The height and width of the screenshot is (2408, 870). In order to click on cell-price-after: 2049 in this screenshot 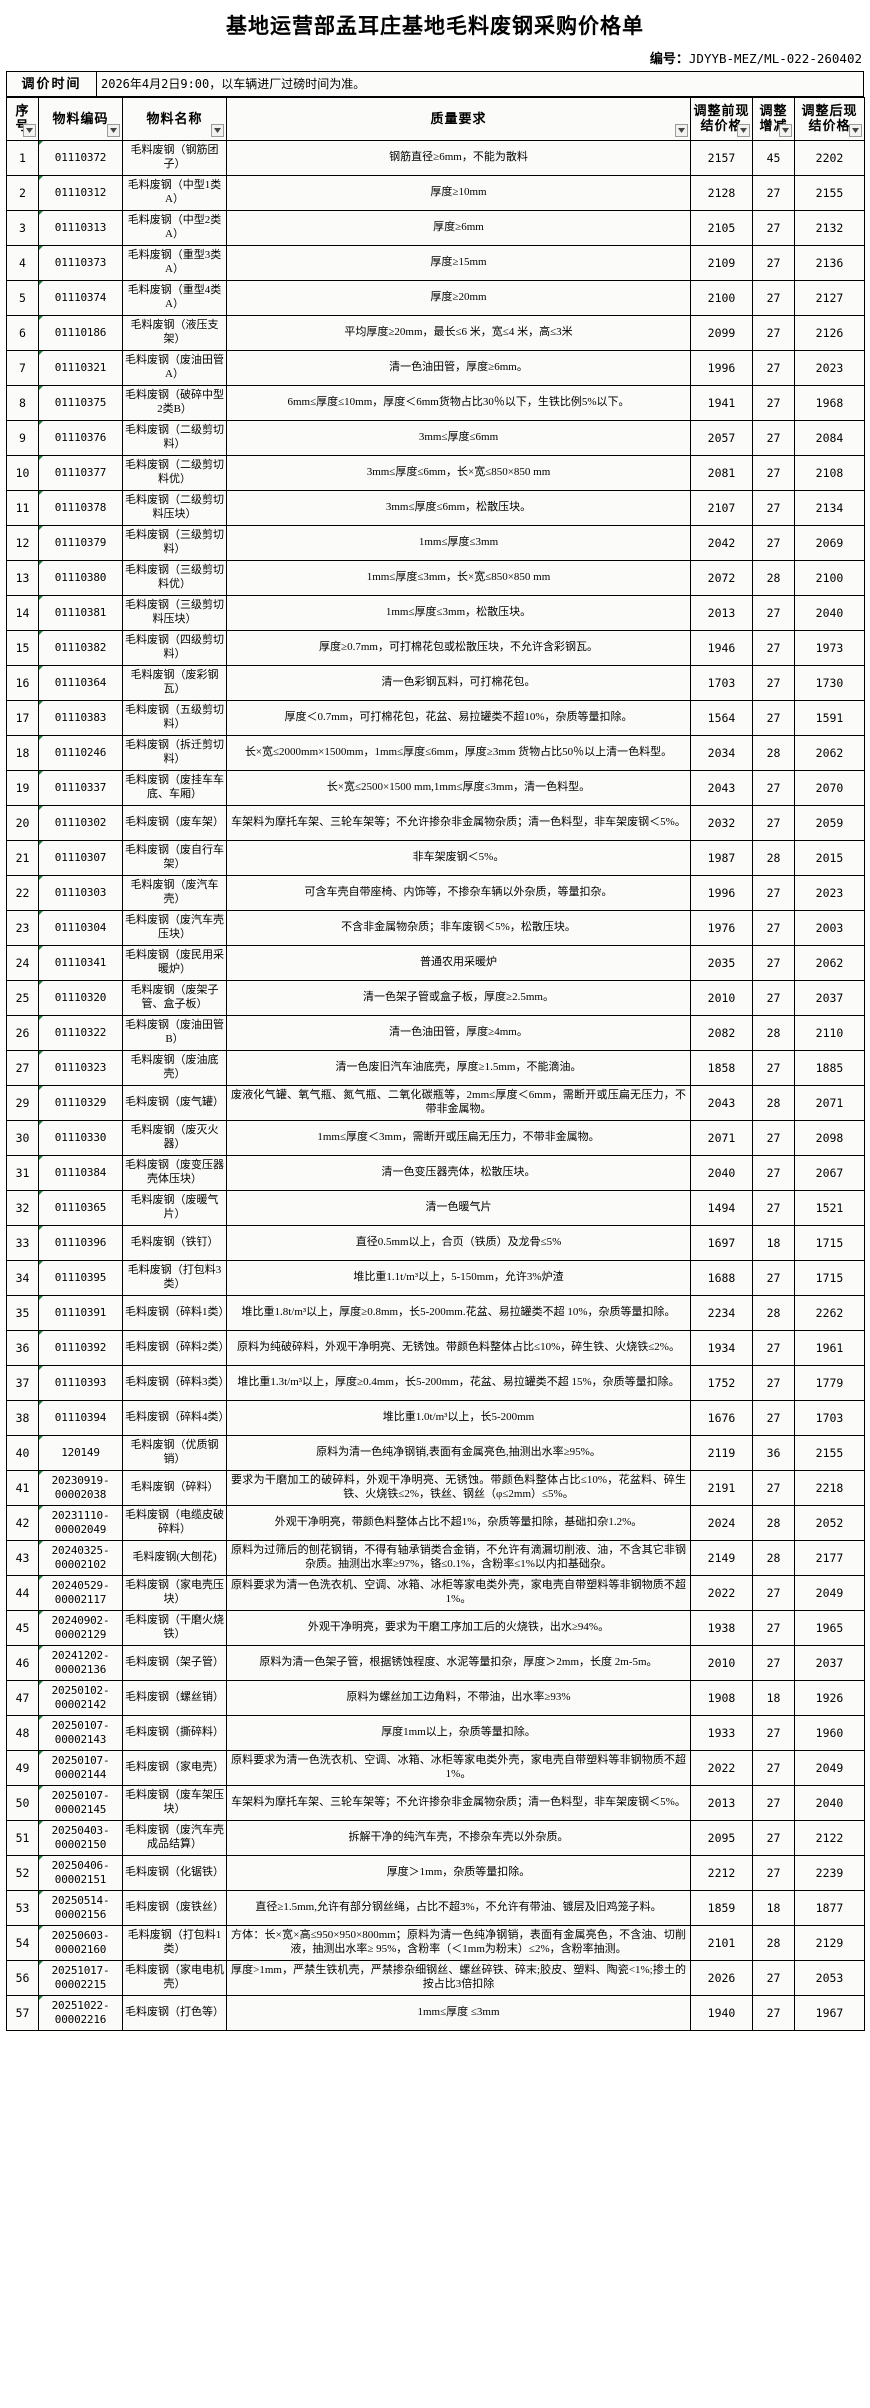, I will do `click(829, 1768)`.